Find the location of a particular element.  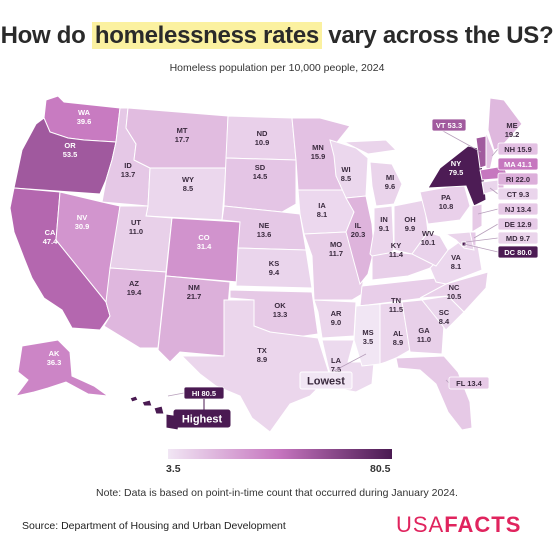

state-label-oh: OH is located at coordinates (409, 219).